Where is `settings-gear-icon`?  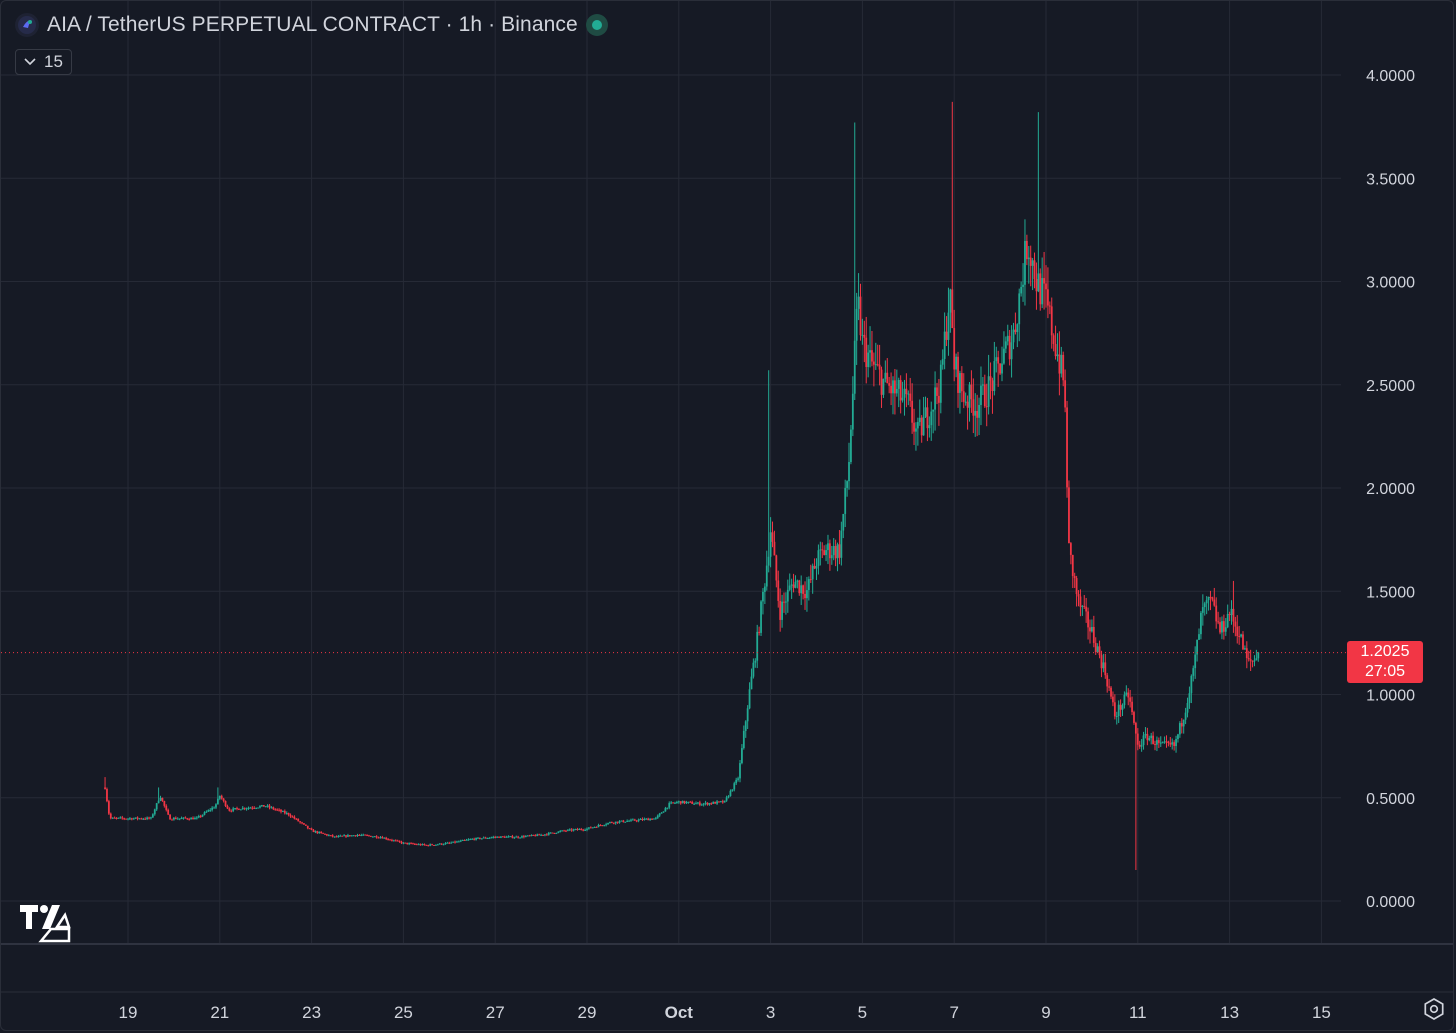 settings-gear-icon is located at coordinates (1434, 1011).